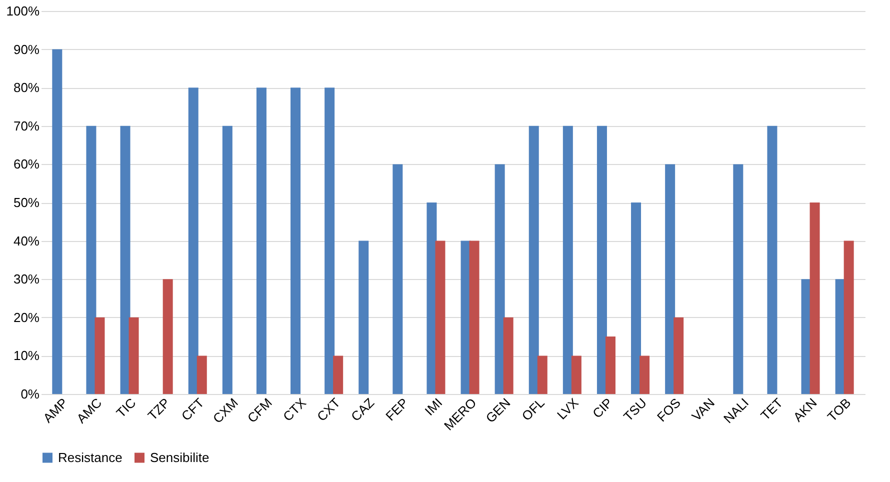  What do you see at coordinates (126, 408) in the screenshot?
I see `x-tick-label: TIC` at bounding box center [126, 408].